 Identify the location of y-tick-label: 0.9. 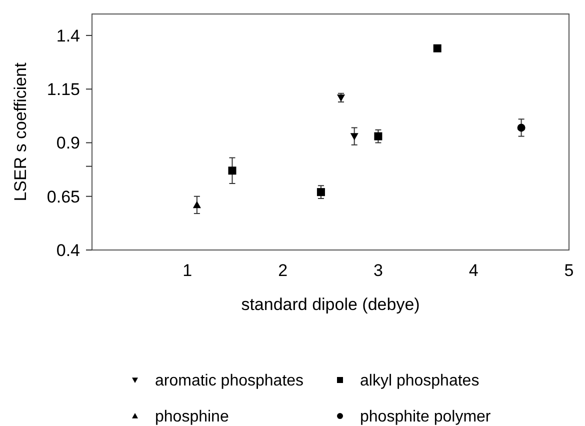
(68, 143).